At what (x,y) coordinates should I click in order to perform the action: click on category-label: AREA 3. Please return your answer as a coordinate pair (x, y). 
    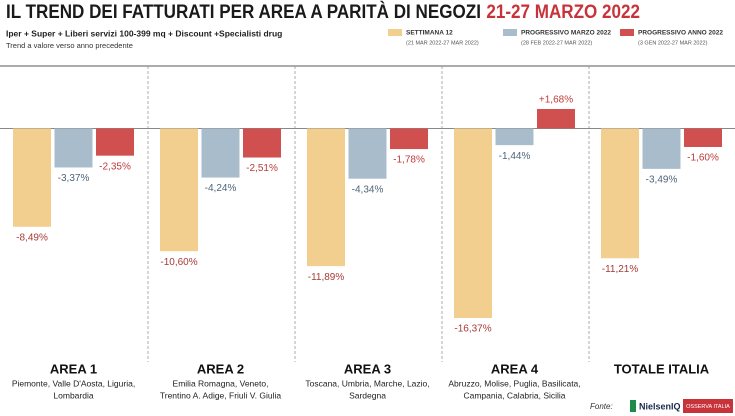
    Looking at the image, I should click on (367, 368).